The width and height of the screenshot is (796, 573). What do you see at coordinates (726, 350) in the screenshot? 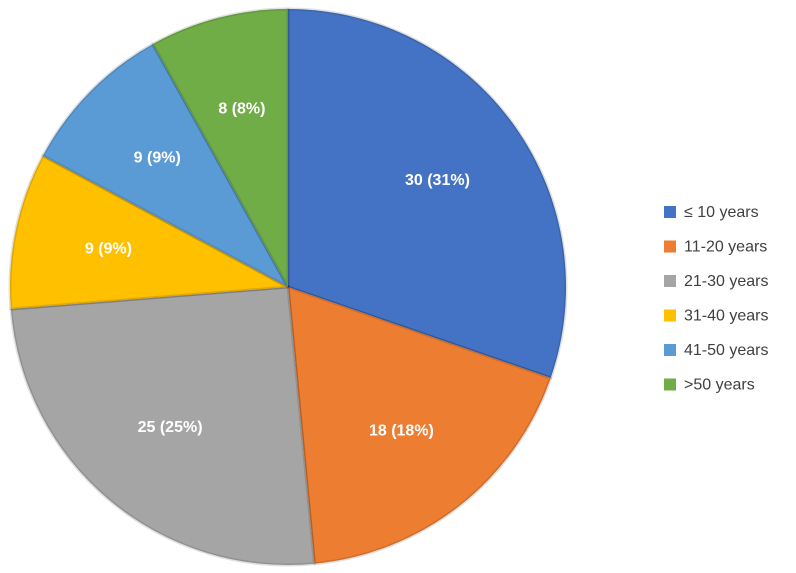
I see `legend-label: 41-50 years` at bounding box center [726, 350].